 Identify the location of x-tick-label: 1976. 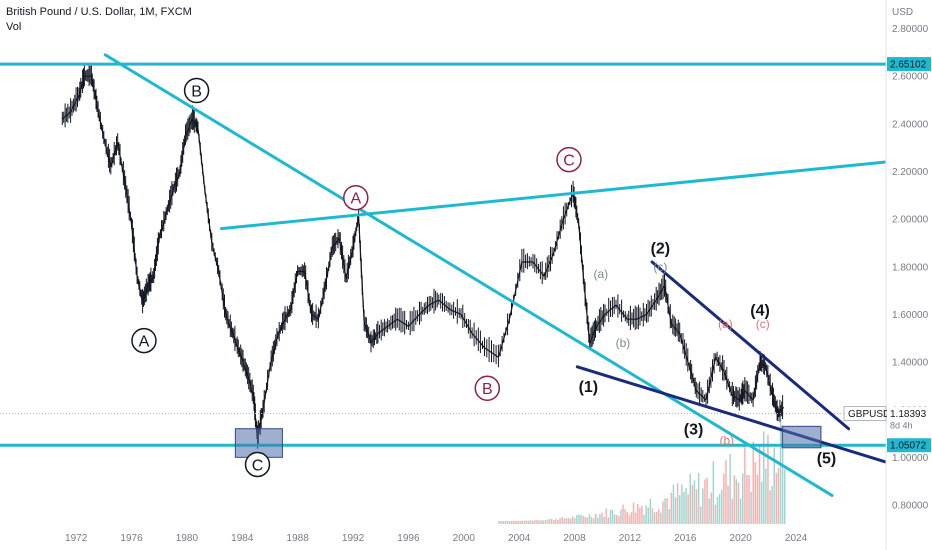
(131, 538).